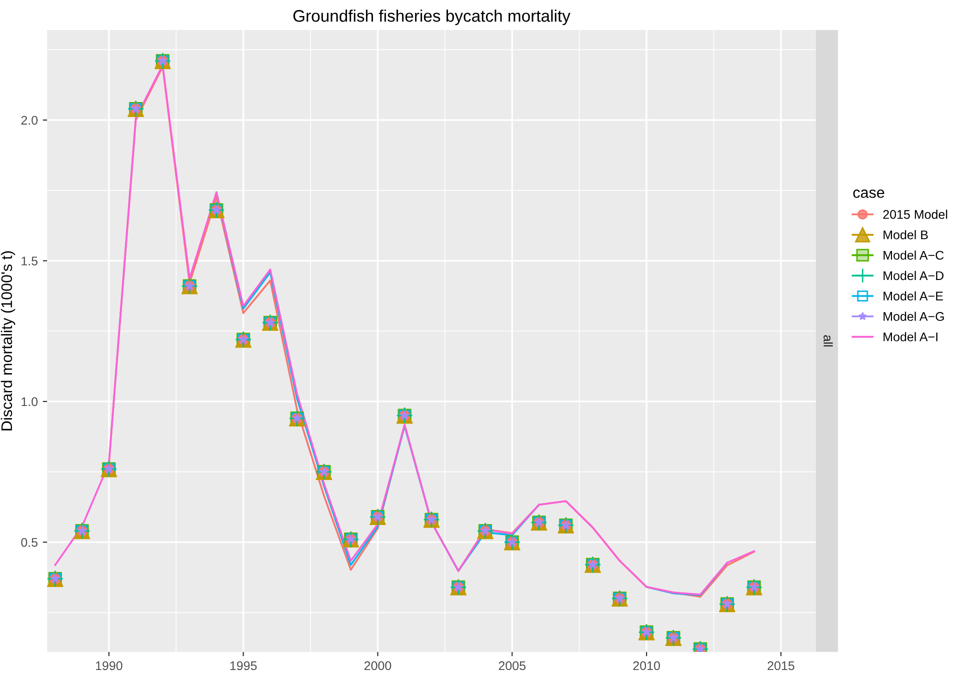 The height and width of the screenshot is (698, 961). Describe the element at coordinates (828, 340) in the screenshot. I see `text: all` at that location.